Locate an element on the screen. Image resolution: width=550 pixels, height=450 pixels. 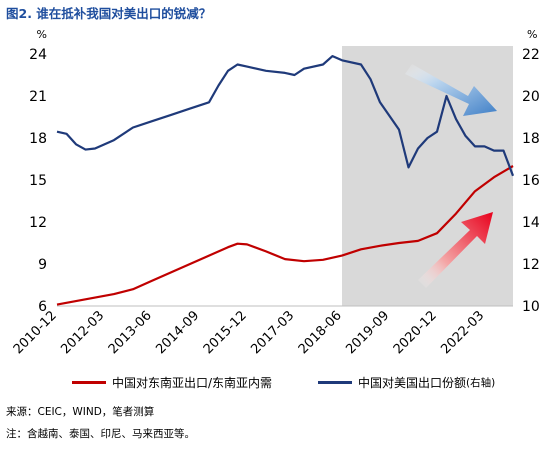
x-tick-label: 2020-12 is located at coordinates (415, 332).